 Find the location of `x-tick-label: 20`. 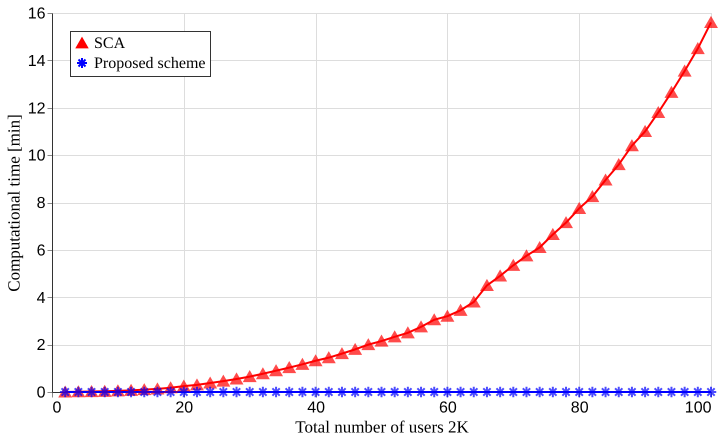

x-tick-label: 20 is located at coordinates (184, 408).